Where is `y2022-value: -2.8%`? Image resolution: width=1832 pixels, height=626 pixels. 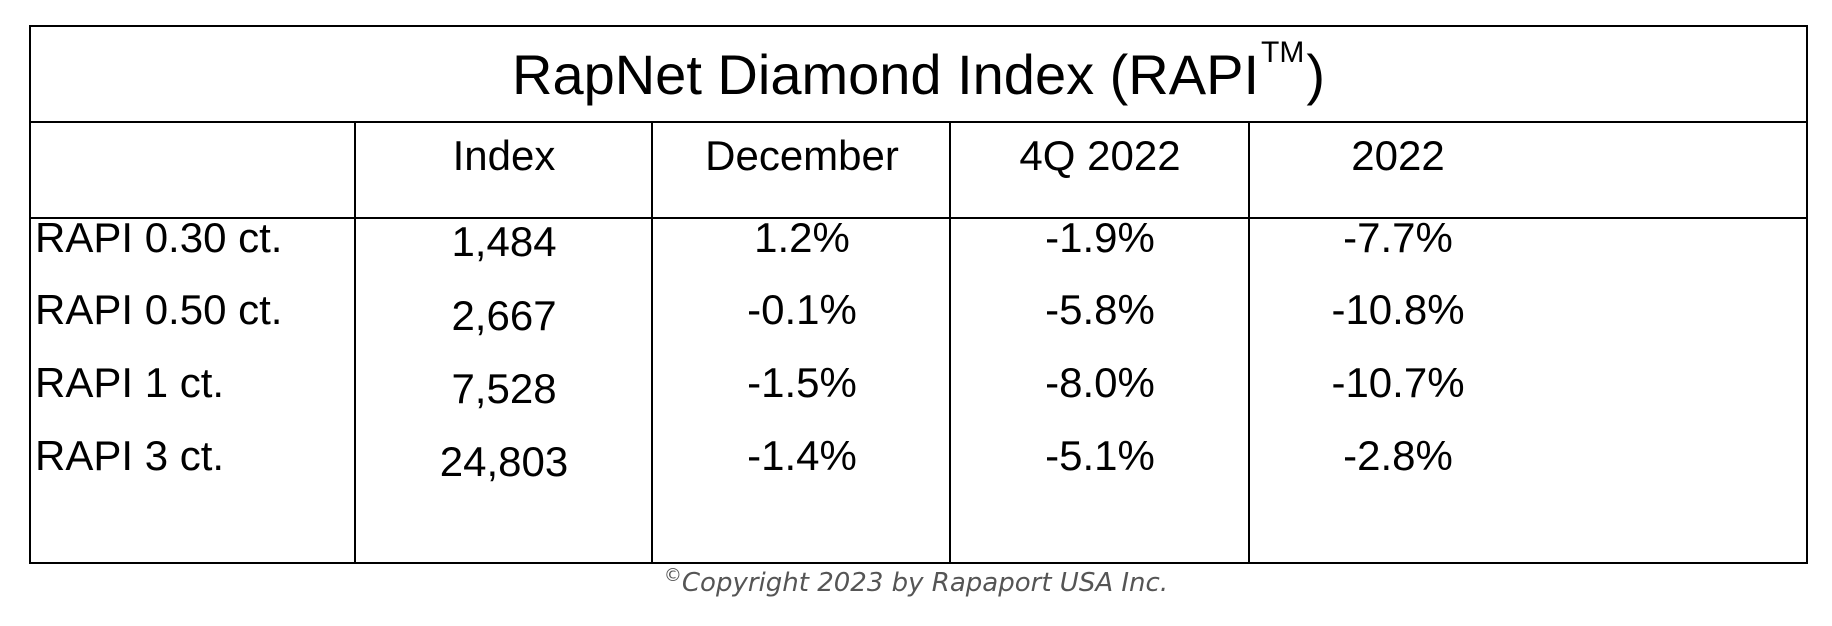 y2022-value: -2.8% is located at coordinates (1398, 455).